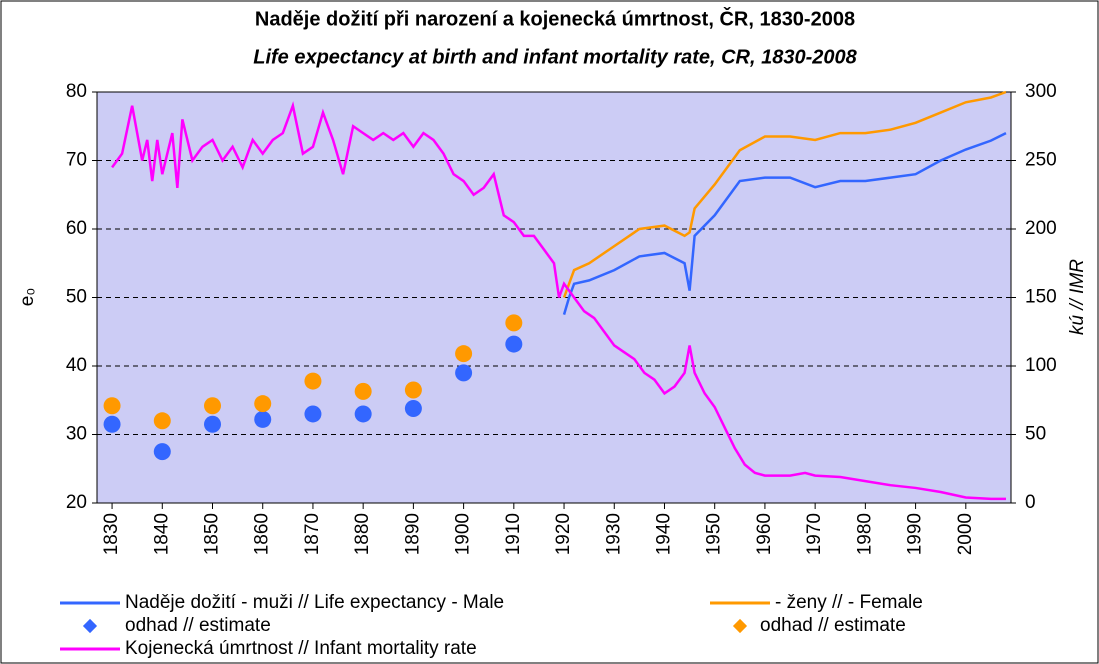 This screenshot has height=664, width=1099. What do you see at coordinates (1035, 434) in the screenshot?
I see `y2-tick-label: 50` at bounding box center [1035, 434].